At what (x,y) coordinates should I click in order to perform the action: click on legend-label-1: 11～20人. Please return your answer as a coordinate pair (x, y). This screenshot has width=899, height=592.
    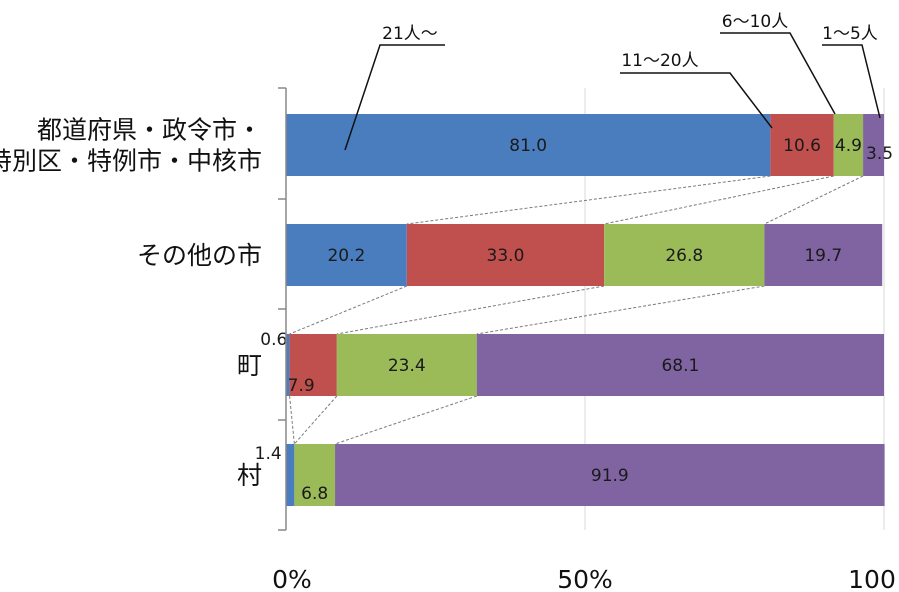
    Looking at the image, I should click on (659, 61).